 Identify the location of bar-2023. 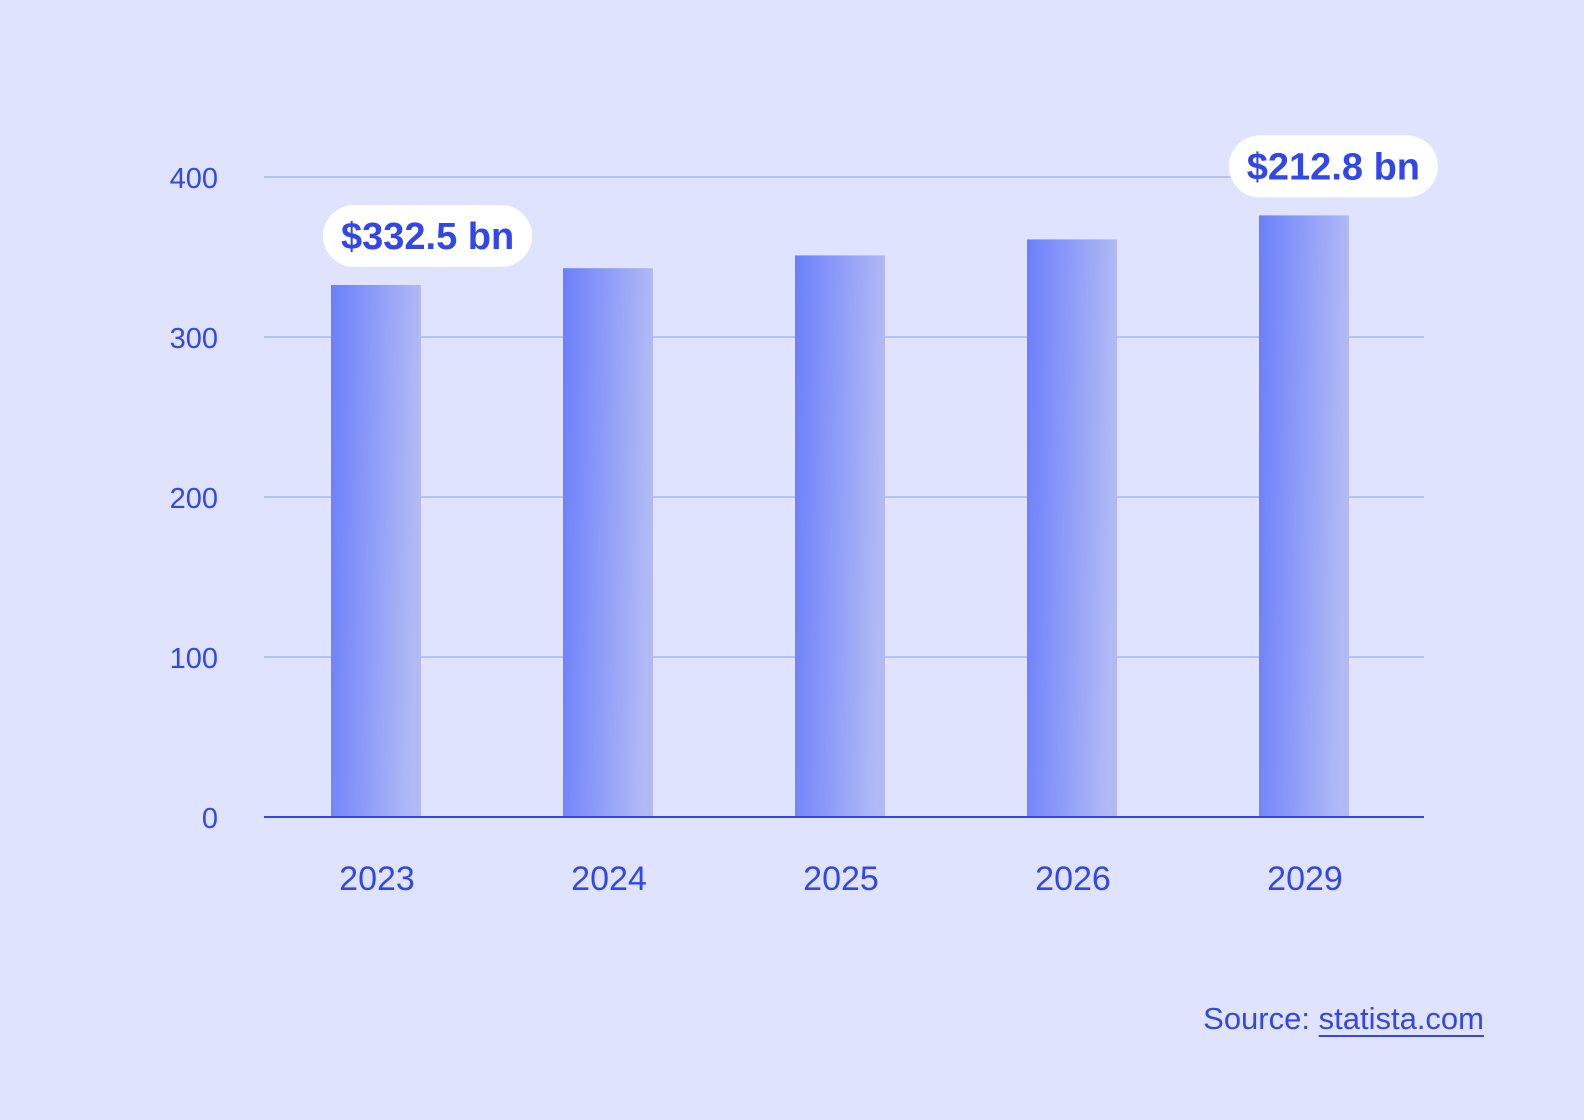
(376, 551).